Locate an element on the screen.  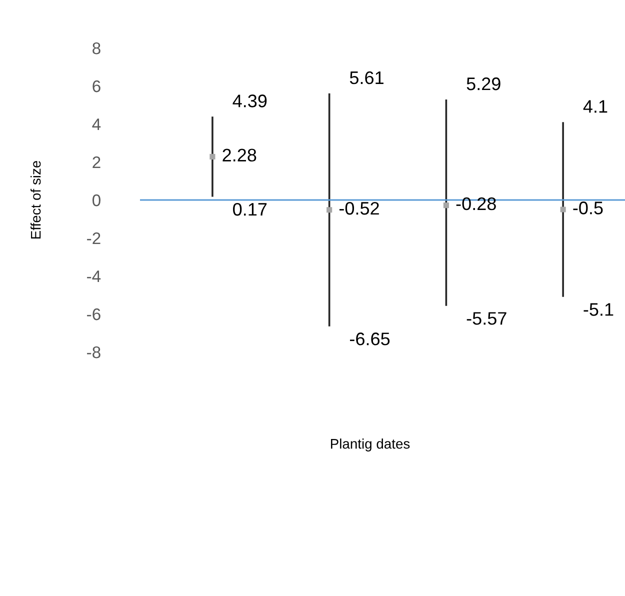
annotation: 5.29 is located at coordinates (483, 83).